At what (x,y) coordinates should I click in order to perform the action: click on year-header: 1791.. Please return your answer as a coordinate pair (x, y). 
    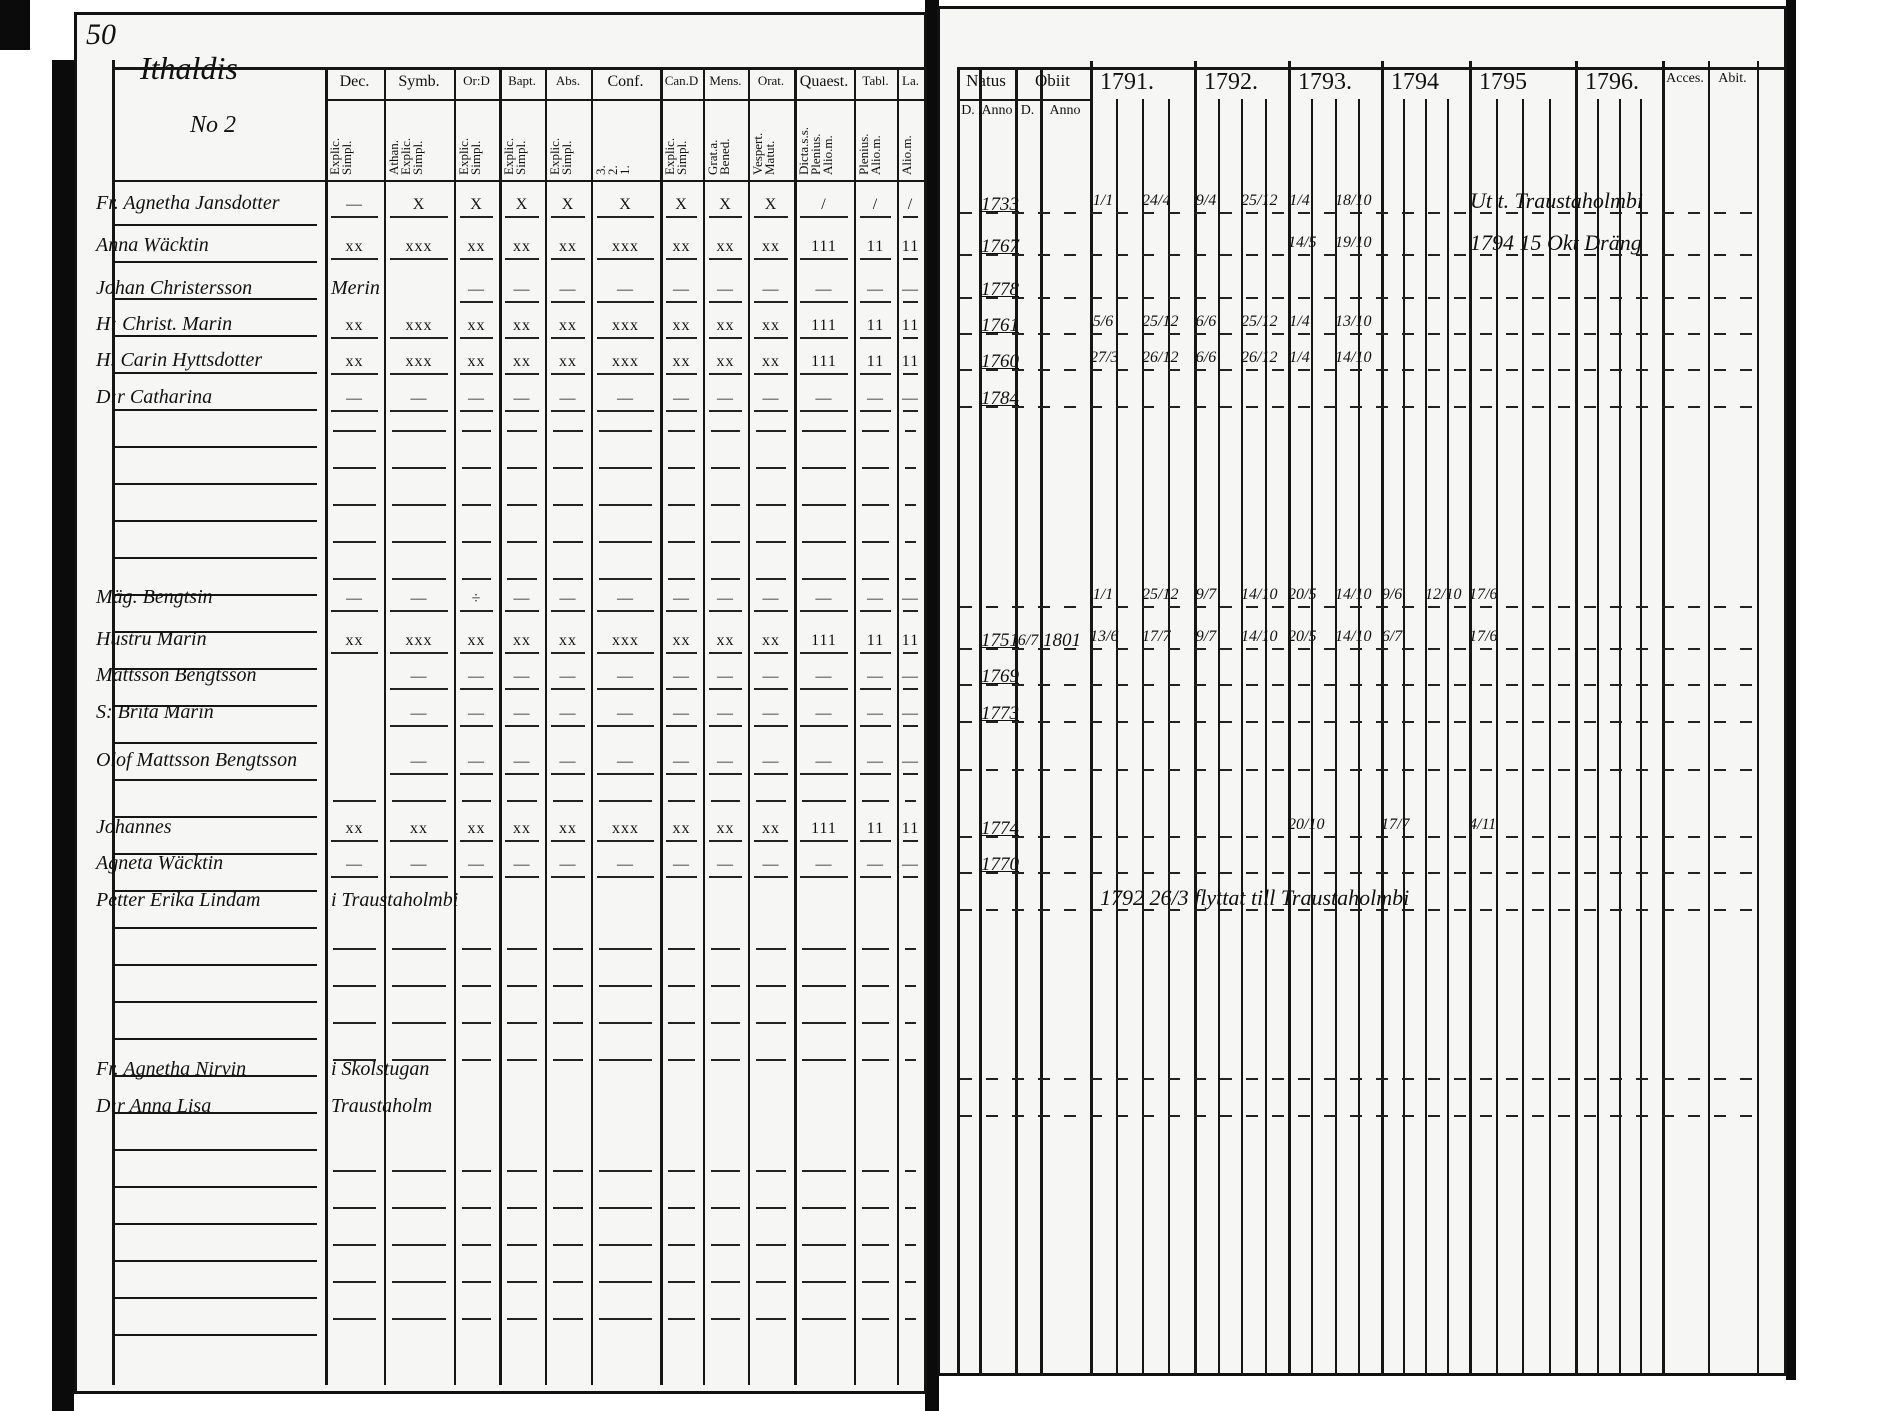
    Looking at the image, I should click on (1127, 82).